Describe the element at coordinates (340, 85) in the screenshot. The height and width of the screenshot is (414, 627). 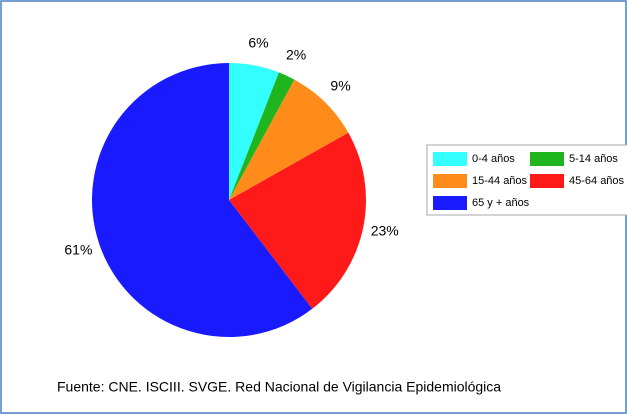
I see `data-label: 9%` at that location.